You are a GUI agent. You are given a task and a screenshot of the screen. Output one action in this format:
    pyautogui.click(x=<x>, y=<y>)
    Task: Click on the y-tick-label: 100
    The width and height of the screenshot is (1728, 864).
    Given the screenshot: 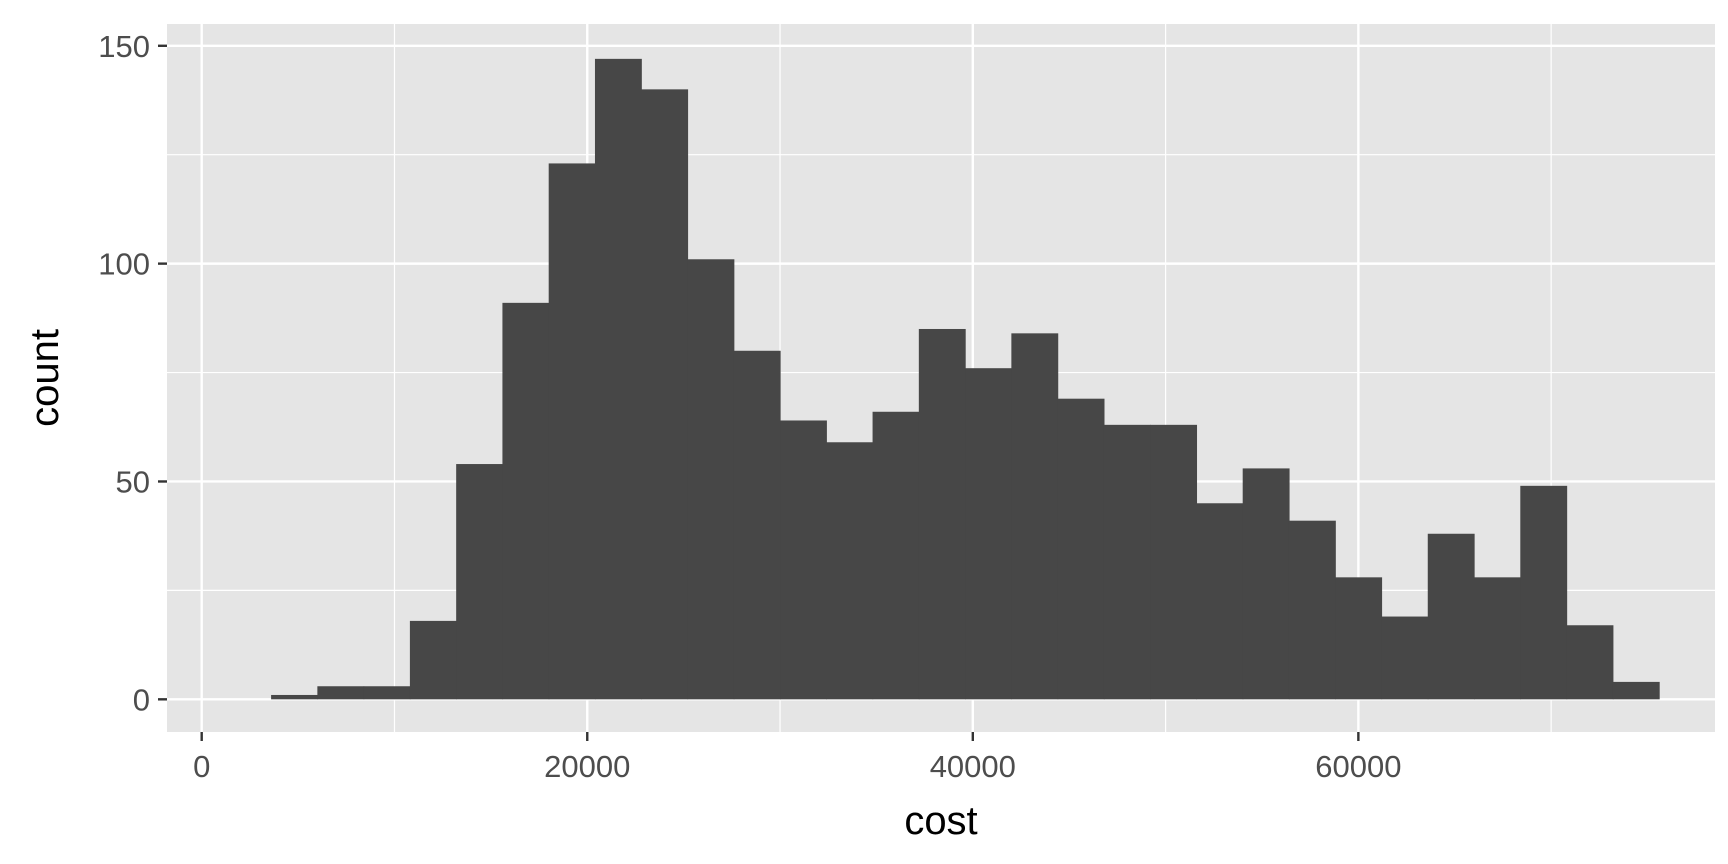 What is the action you would take?
    pyautogui.click(x=124, y=264)
    